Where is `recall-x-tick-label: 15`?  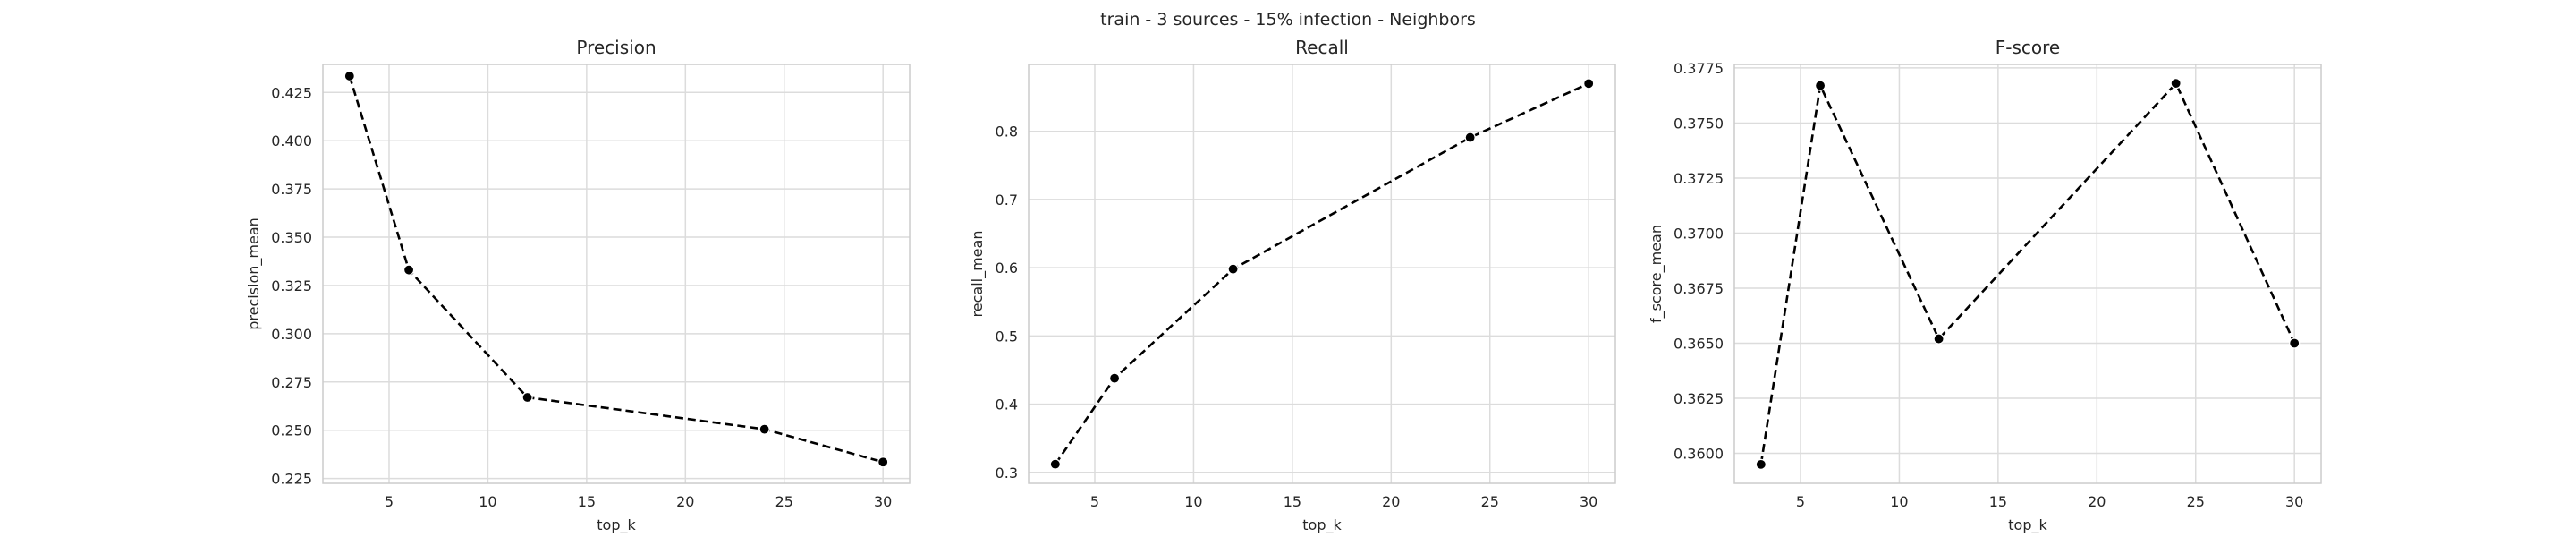
recall-x-tick-label: 15 is located at coordinates (1292, 501).